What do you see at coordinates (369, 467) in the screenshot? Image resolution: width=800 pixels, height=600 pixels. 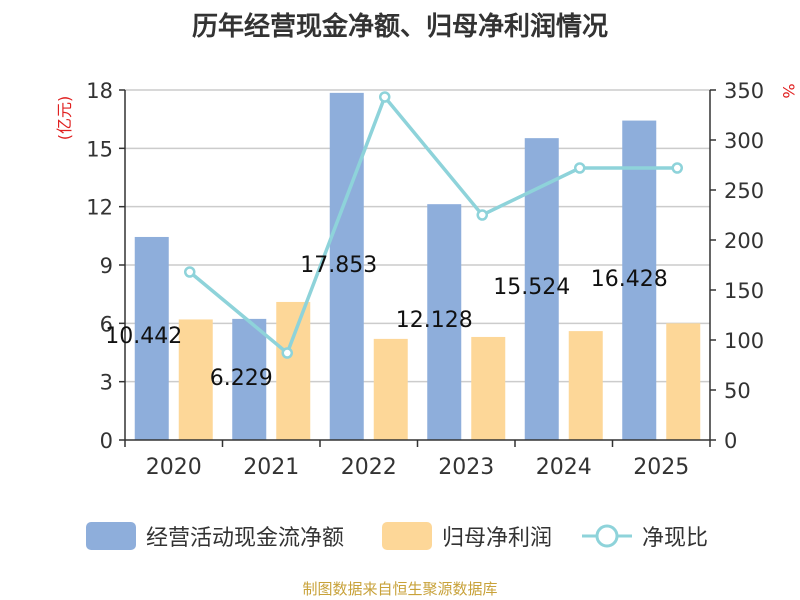 I see `x-tick-label: 2022` at bounding box center [369, 467].